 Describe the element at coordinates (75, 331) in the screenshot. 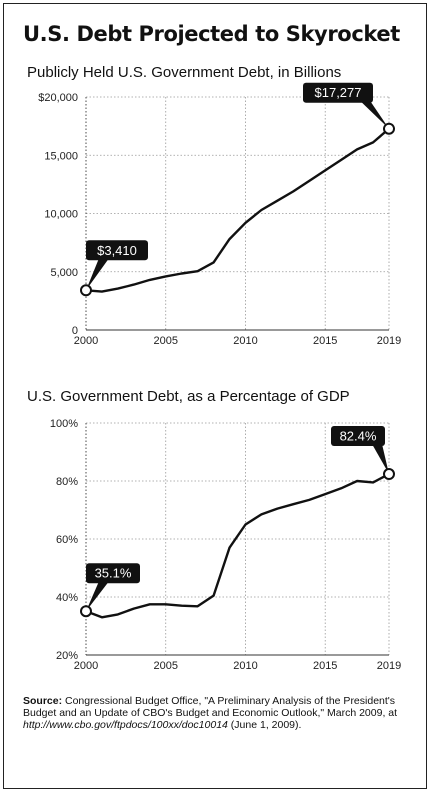

I see `y-tick-label: 0` at that location.